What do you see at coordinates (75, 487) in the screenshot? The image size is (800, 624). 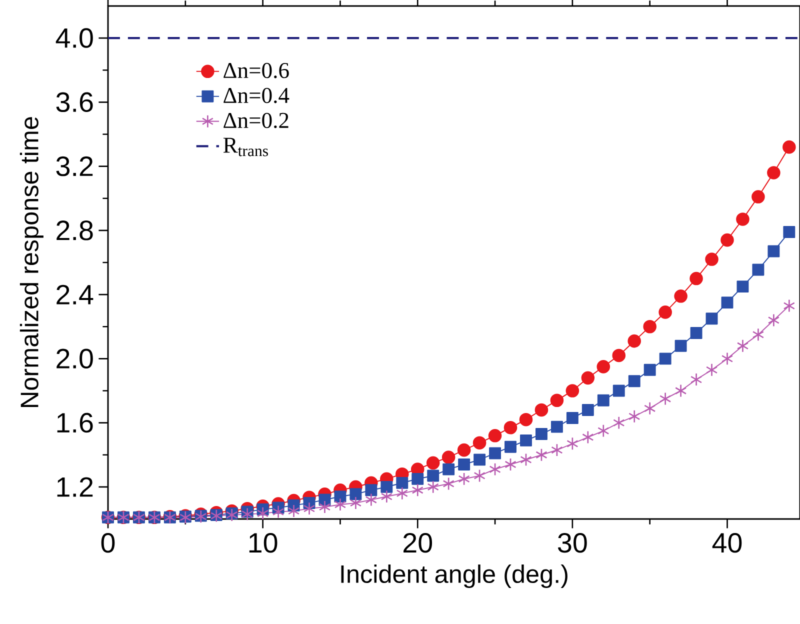 I see `y-tick-label: 1.2` at bounding box center [75, 487].